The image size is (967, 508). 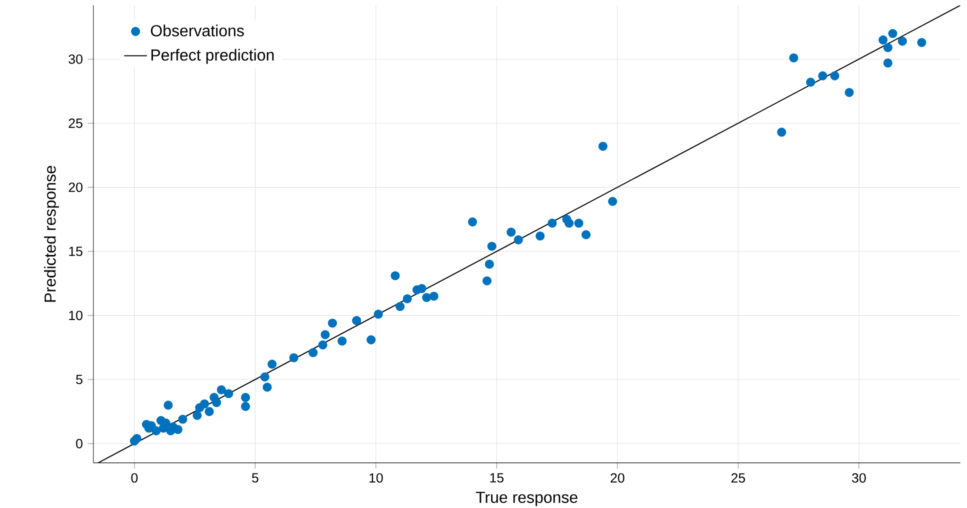 What do you see at coordinates (497, 477) in the screenshot?
I see `x-tick-label: 15` at bounding box center [497, 477].